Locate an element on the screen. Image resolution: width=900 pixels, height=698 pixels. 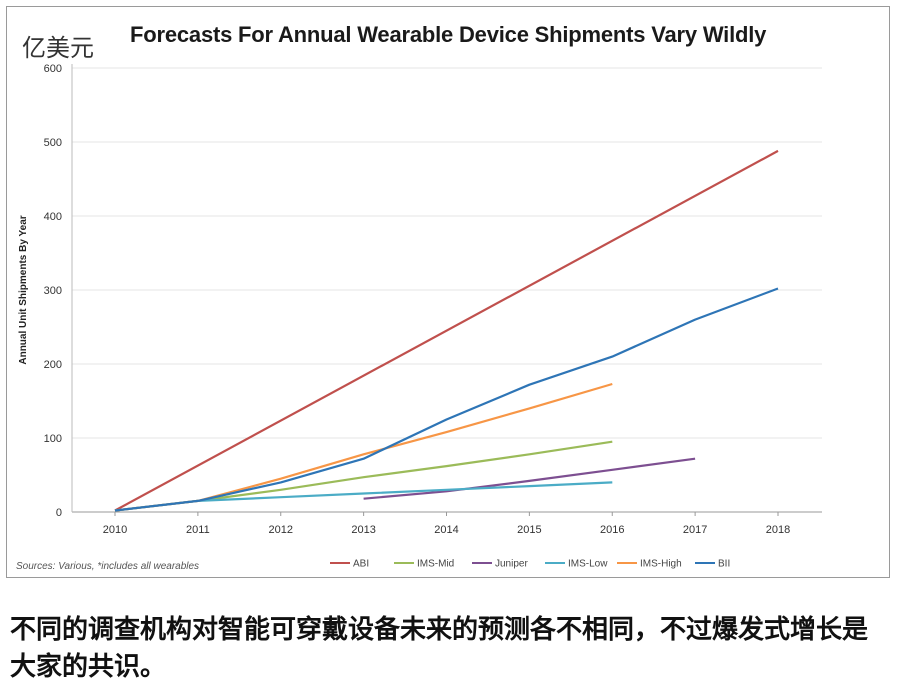
x-tick-label: 2014 is located at coordinates (446, 530).